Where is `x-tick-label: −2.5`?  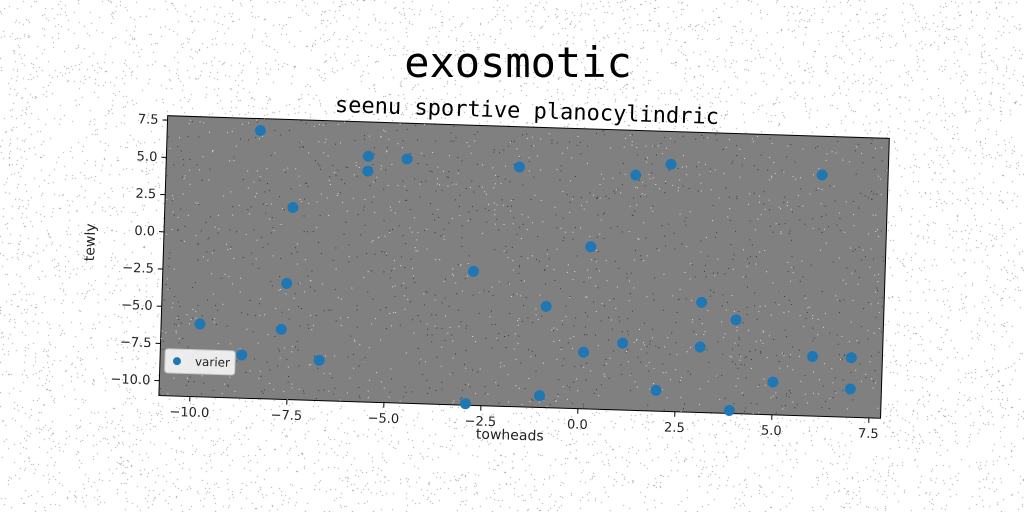
x-tick-label: −2.5 is located at coordinates (480, 422).